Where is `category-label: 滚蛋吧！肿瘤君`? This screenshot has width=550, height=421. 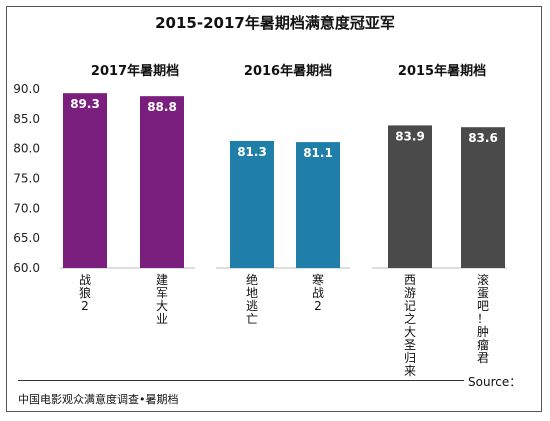 category-label: 滚蛋吧！肿瘤君 is located at coordinates (483, 318).